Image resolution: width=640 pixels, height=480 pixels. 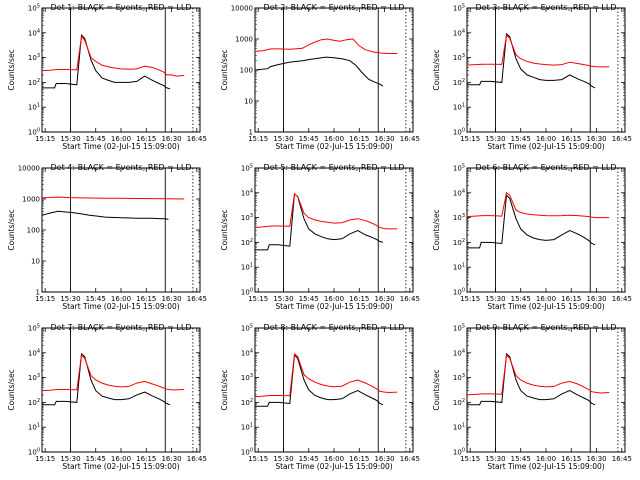 What do you see at coordinates (121, 167) in the screenshot?
I see `panel-title: Det 4: BLACK = Events, RED = LLD` at bounding box center [121, 167].